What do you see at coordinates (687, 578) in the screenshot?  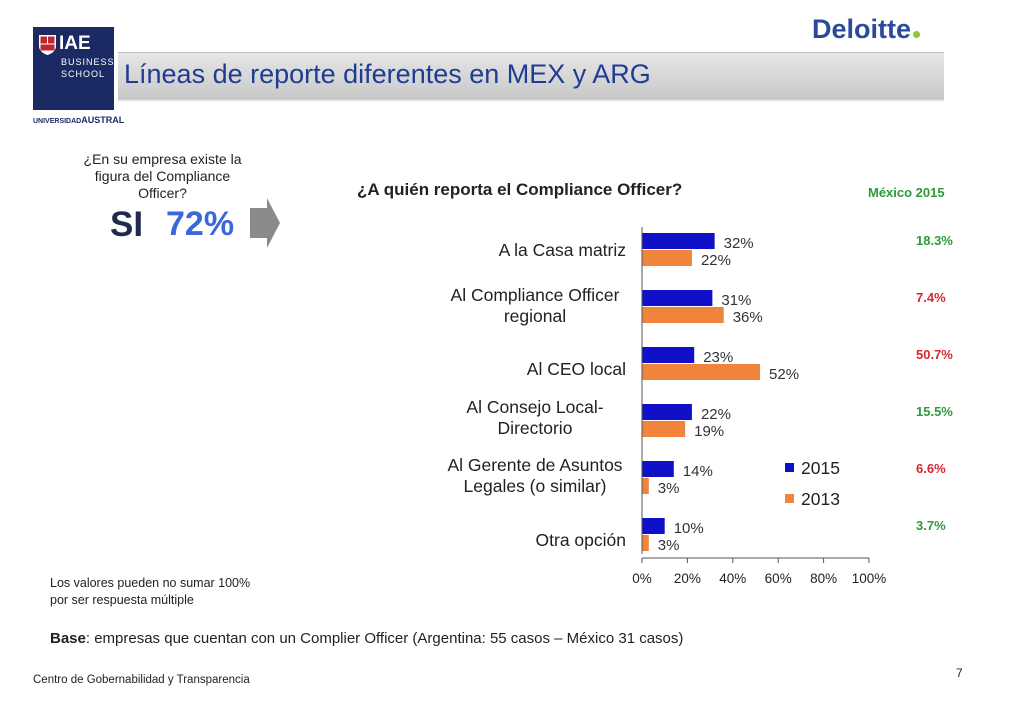 I see `x-tick-label-1: 20%` at bounding box center [687, 578].